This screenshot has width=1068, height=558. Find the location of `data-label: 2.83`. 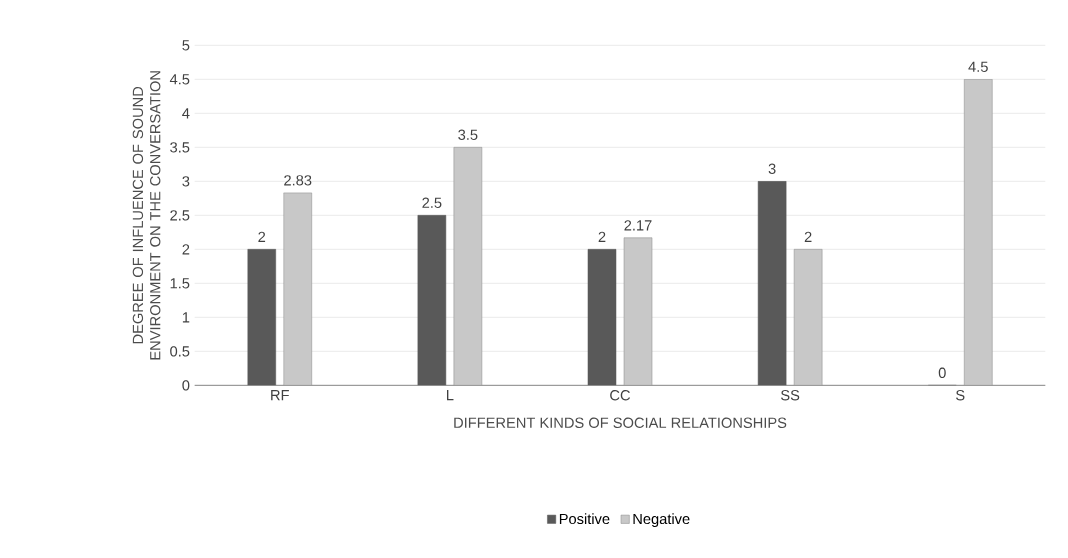

data-label: 2.83 is located at coordinates (298, 180).